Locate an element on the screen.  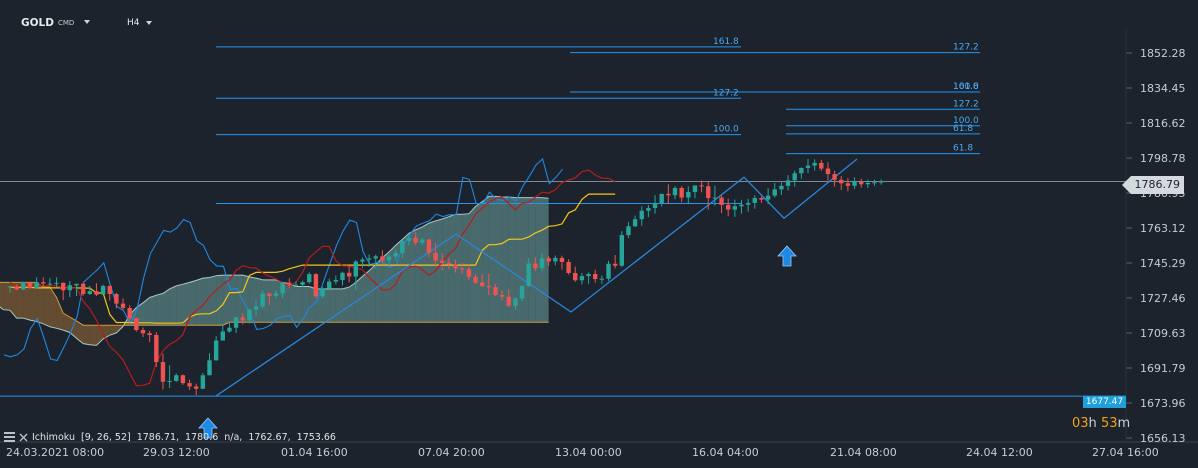
x-tick-label: 07.04 20:00 is located at coordinates (451, 452).